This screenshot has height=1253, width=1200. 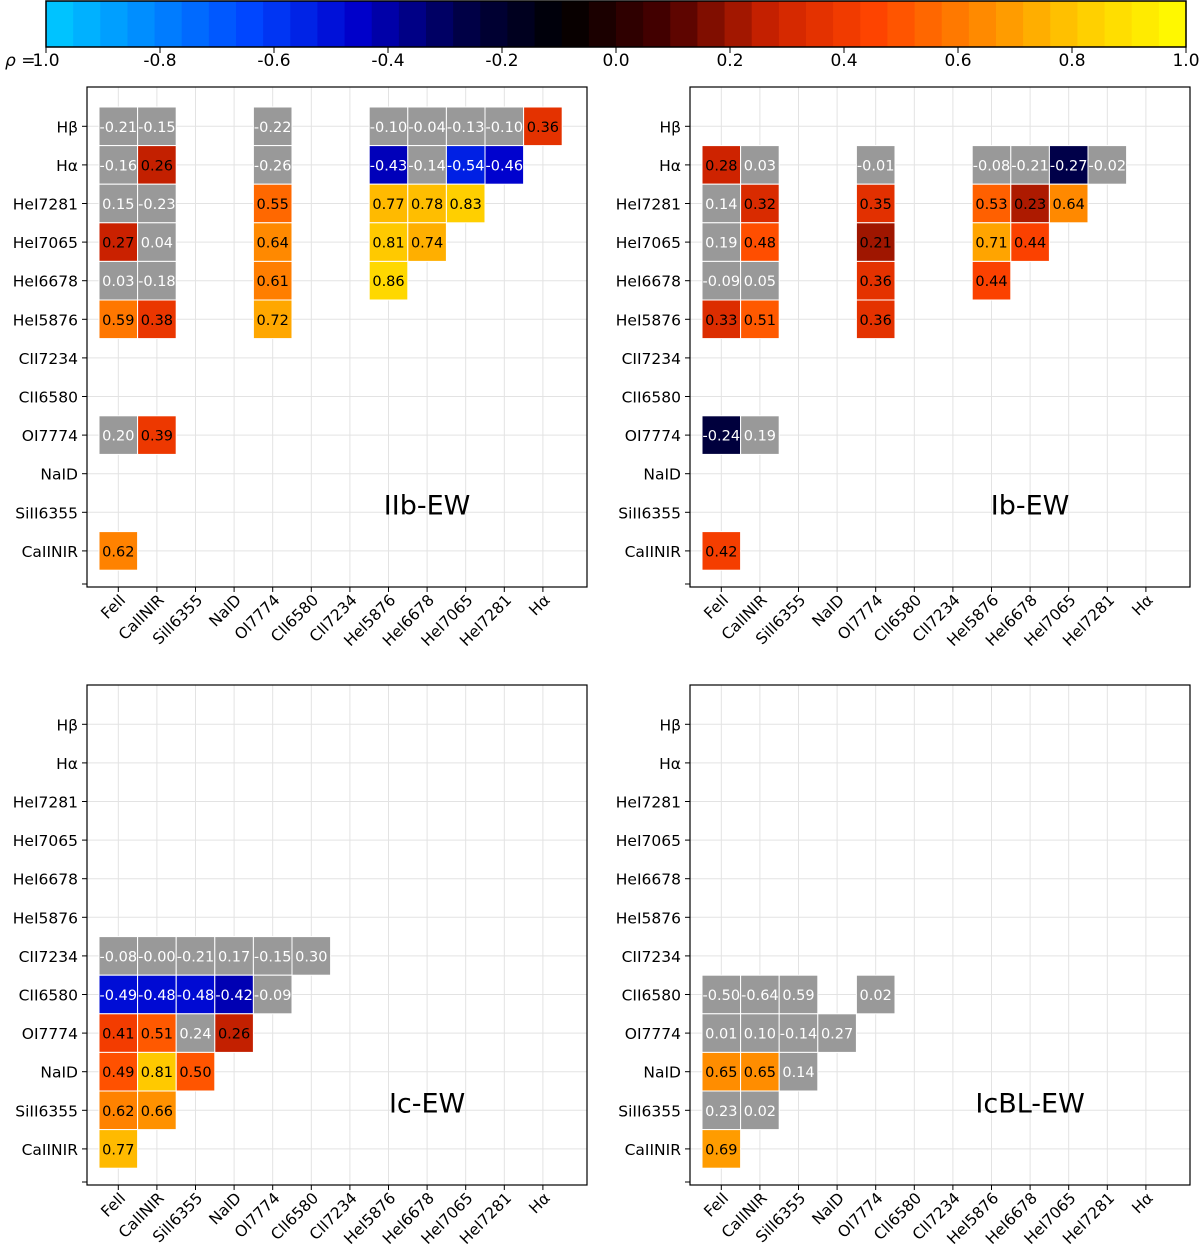 I want to click on cell-value-label: 0.30, so click(x=311, y=957).